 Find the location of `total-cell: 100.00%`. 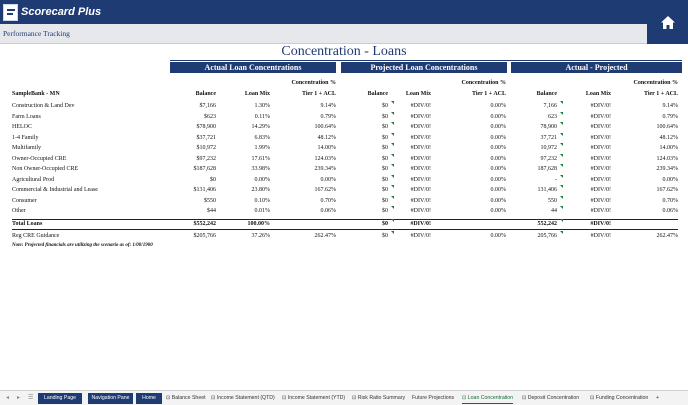

total-cell: 100.00% is located at coordinates (259, 223).